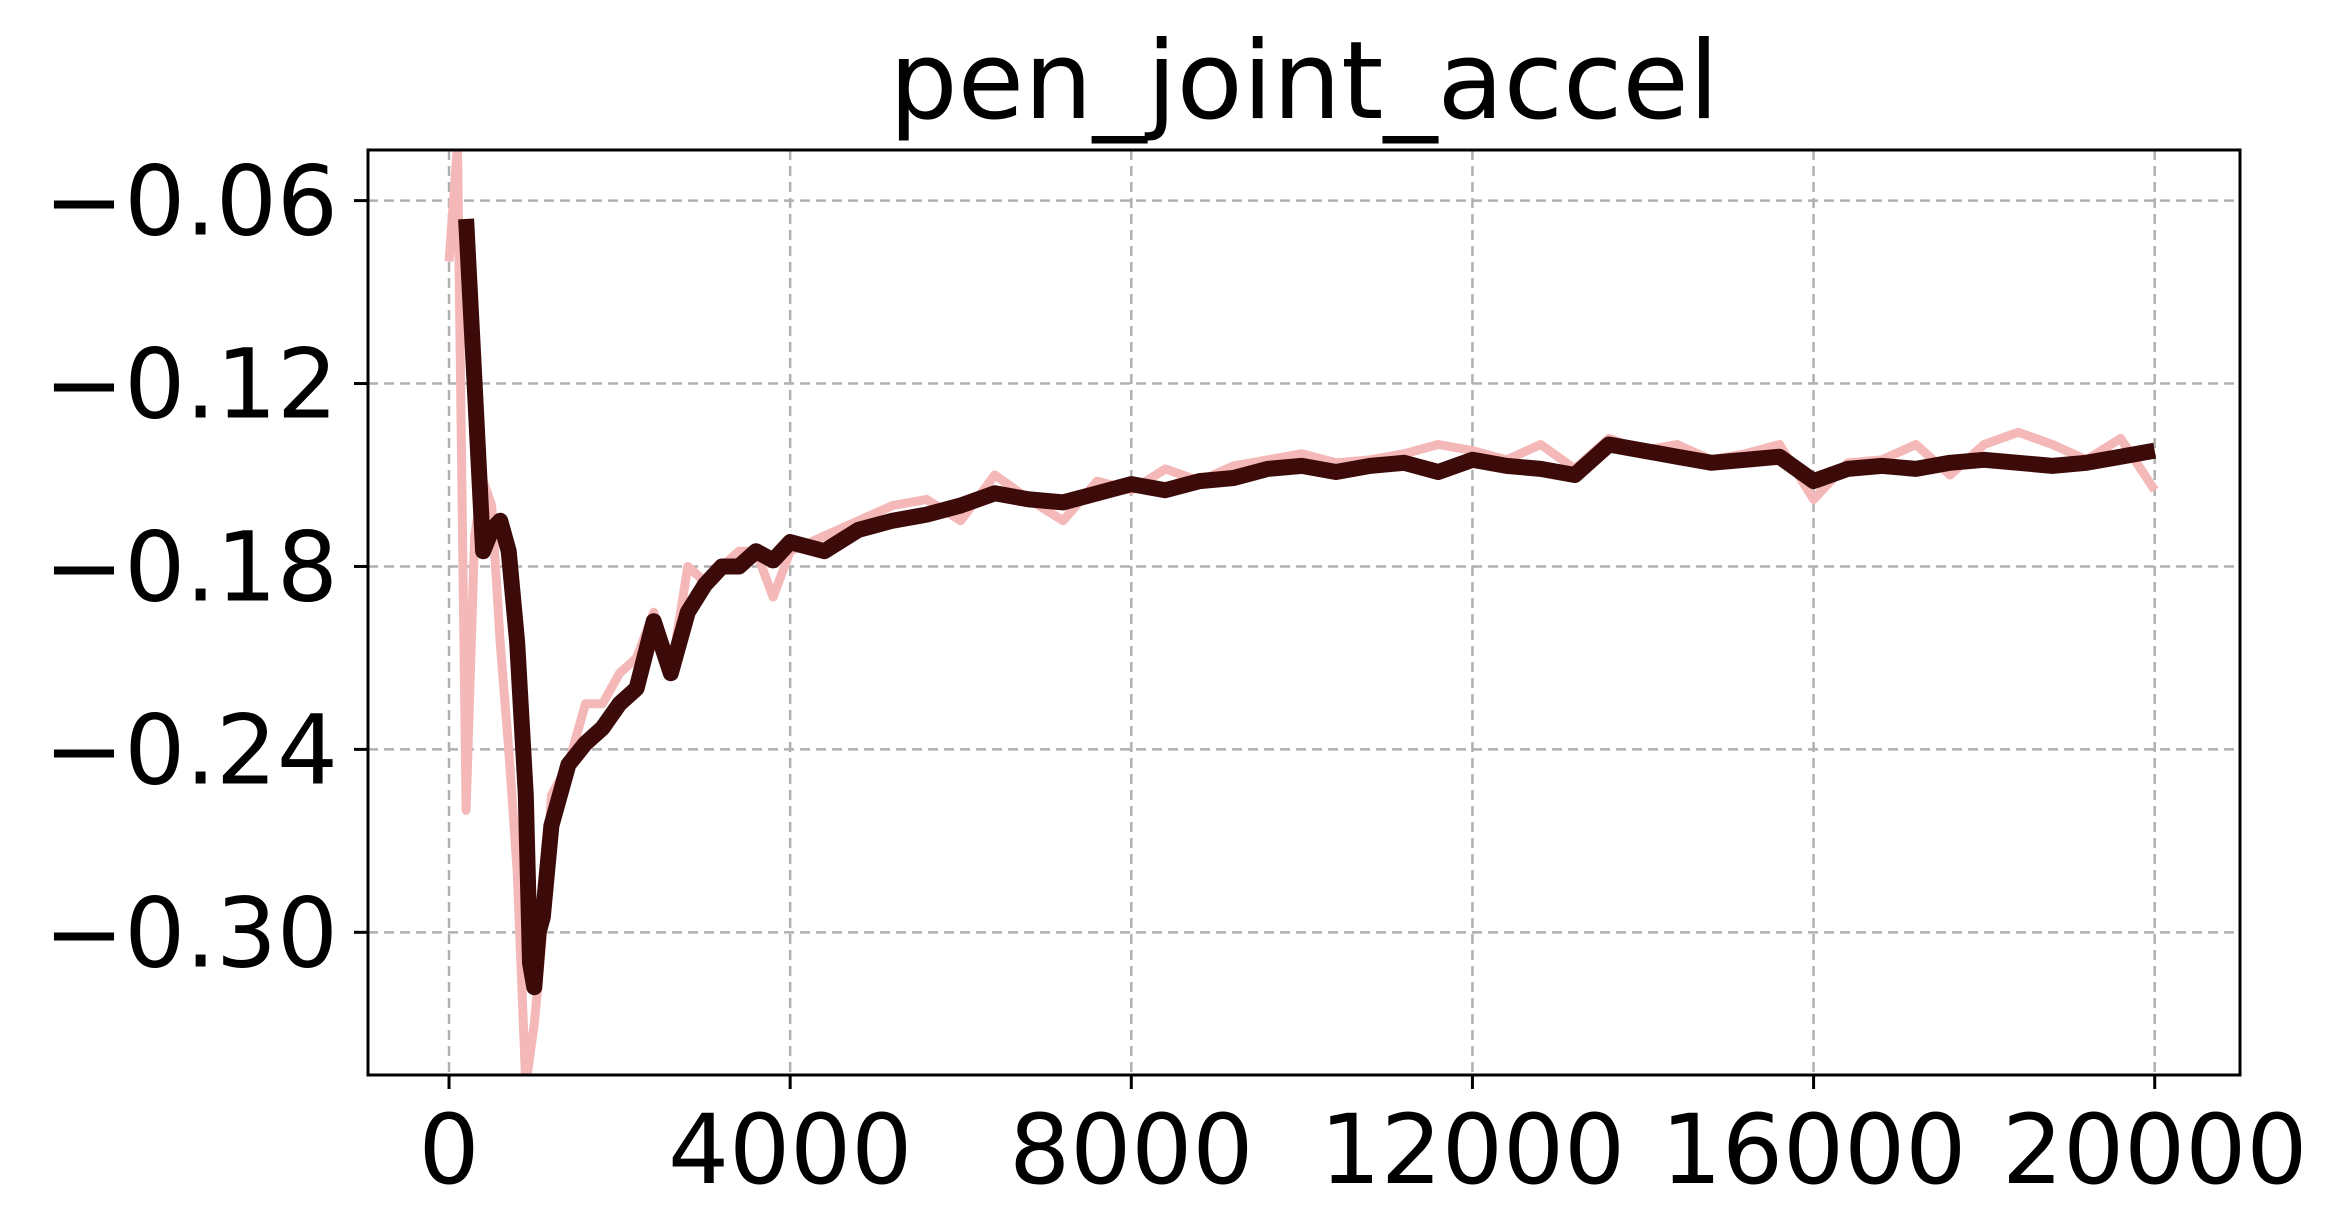 This screenshot has width=2330, height=1228. What do you see at coordinates (448, 1150) in the screenshot?
I see `x-tick-label: 0` at bounding box center [448, 1150].